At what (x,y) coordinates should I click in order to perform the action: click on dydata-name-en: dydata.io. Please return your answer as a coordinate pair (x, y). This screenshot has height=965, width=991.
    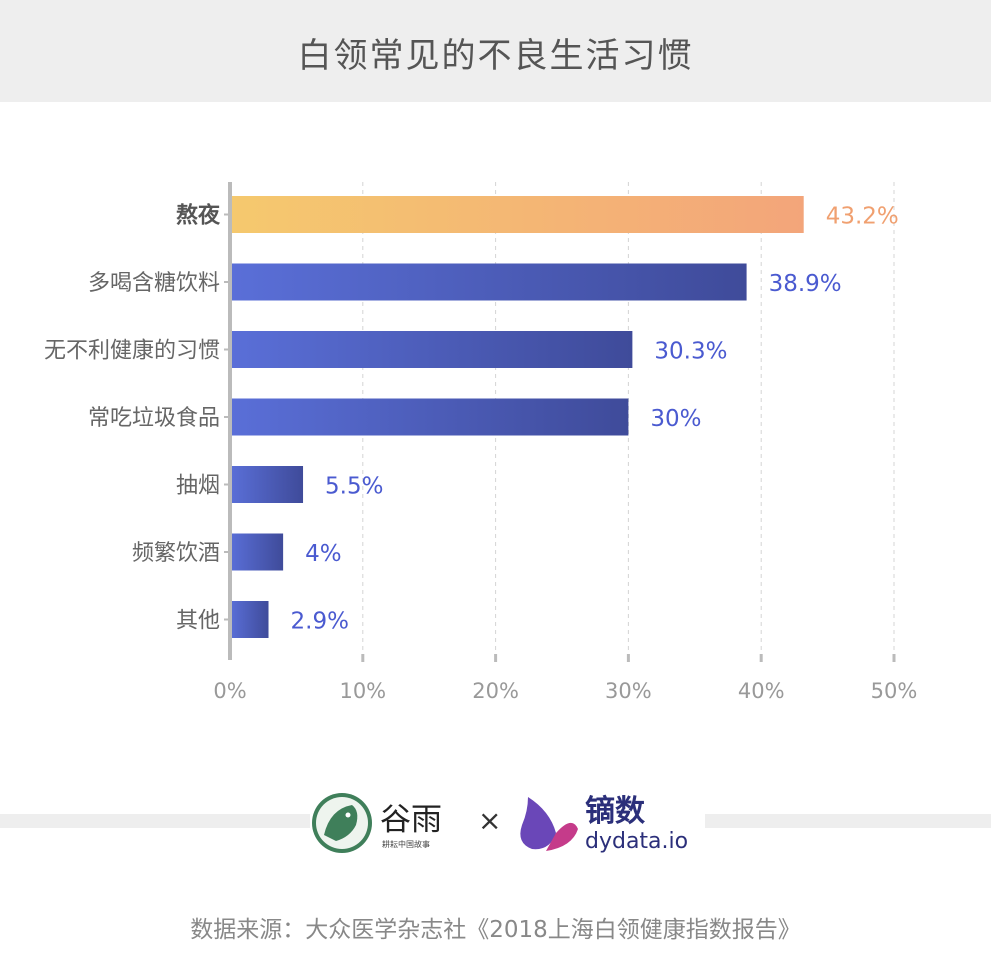
    Looking at the image, I should click on (636, 841).